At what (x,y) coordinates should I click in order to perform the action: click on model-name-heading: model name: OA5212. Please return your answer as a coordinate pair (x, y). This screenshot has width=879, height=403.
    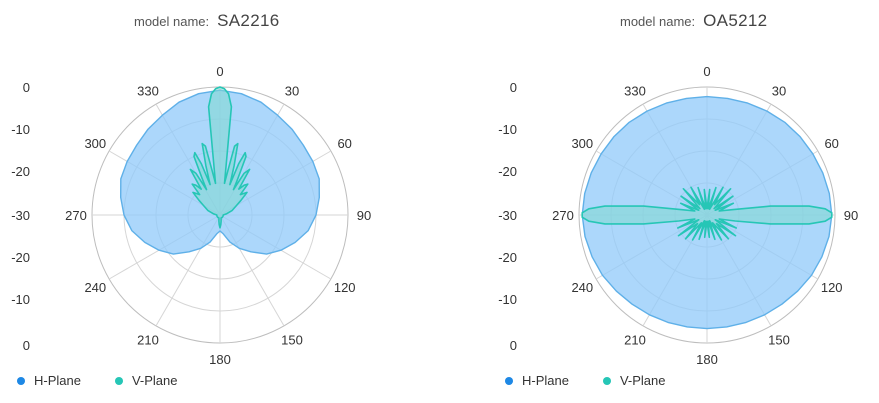
    Looking at the image, I should click on (693, 21).